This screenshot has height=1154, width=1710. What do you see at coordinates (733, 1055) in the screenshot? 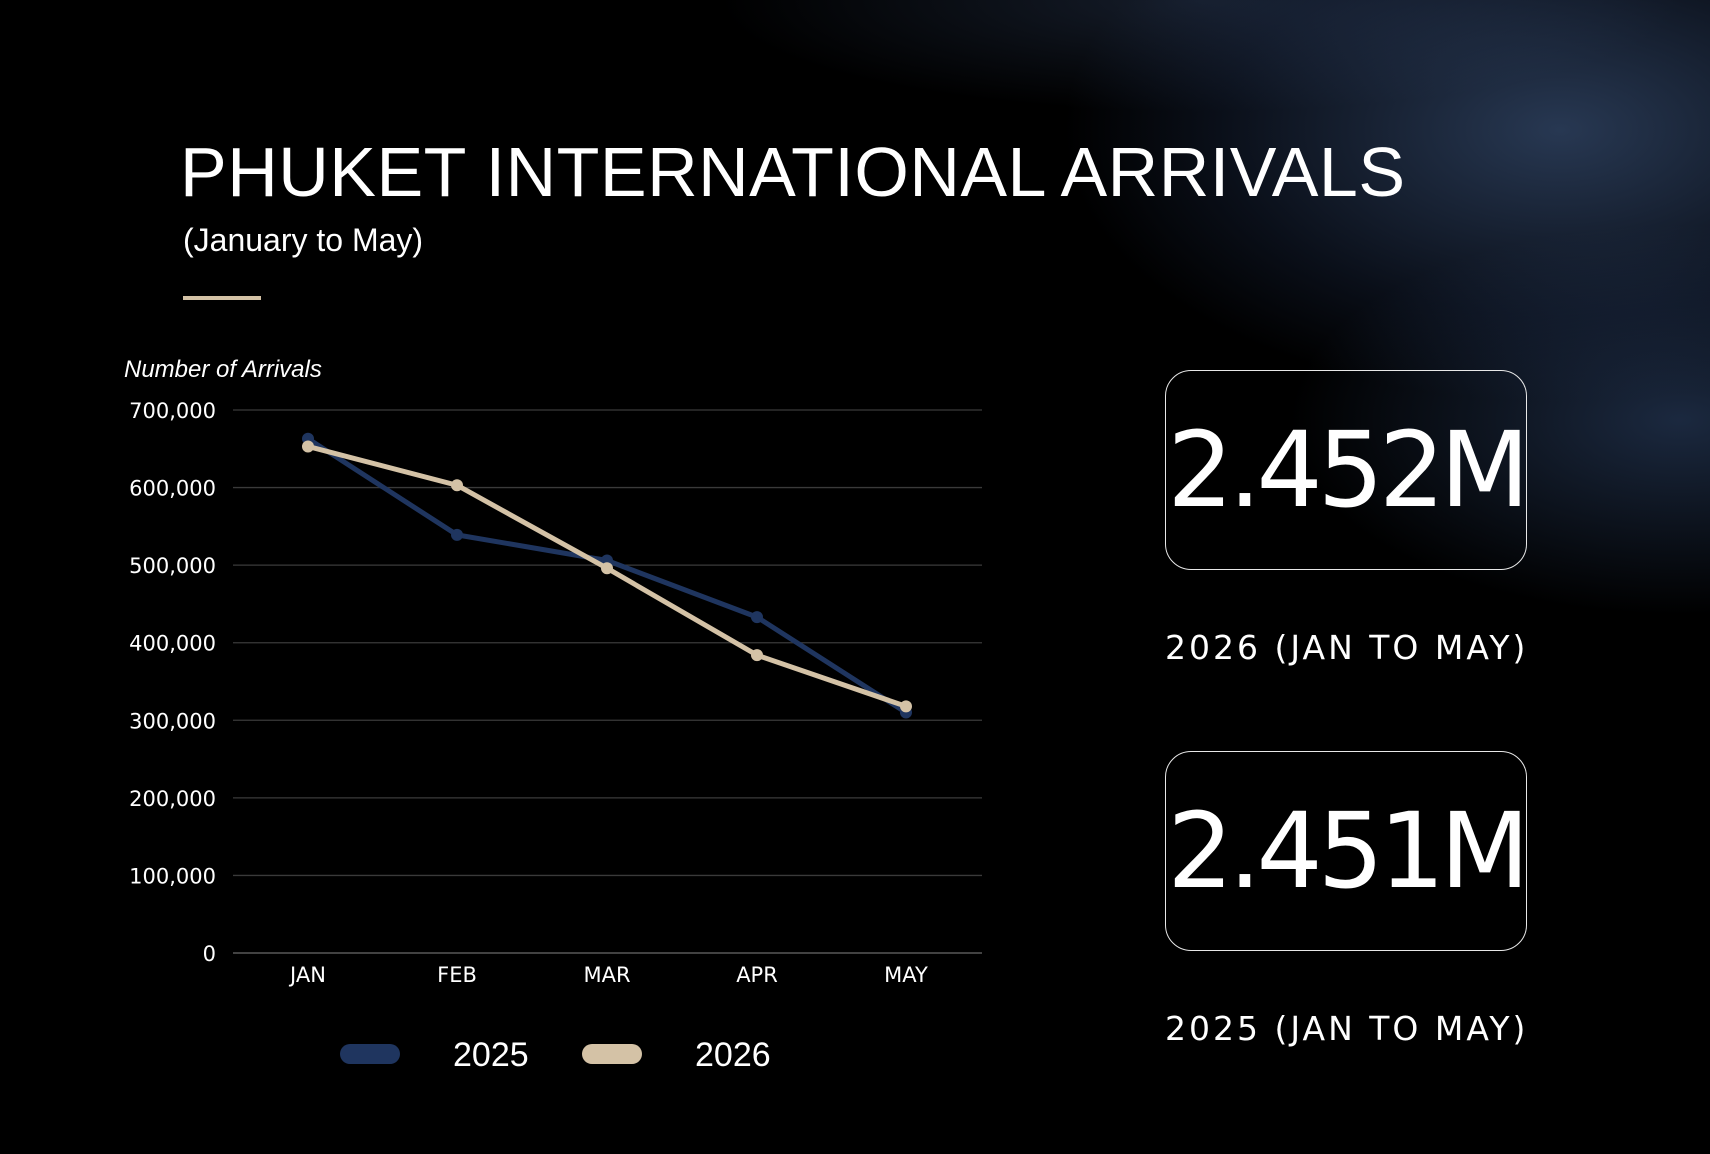
I see `legend-label-2026: 2026` at bounding box center [733, 1055].